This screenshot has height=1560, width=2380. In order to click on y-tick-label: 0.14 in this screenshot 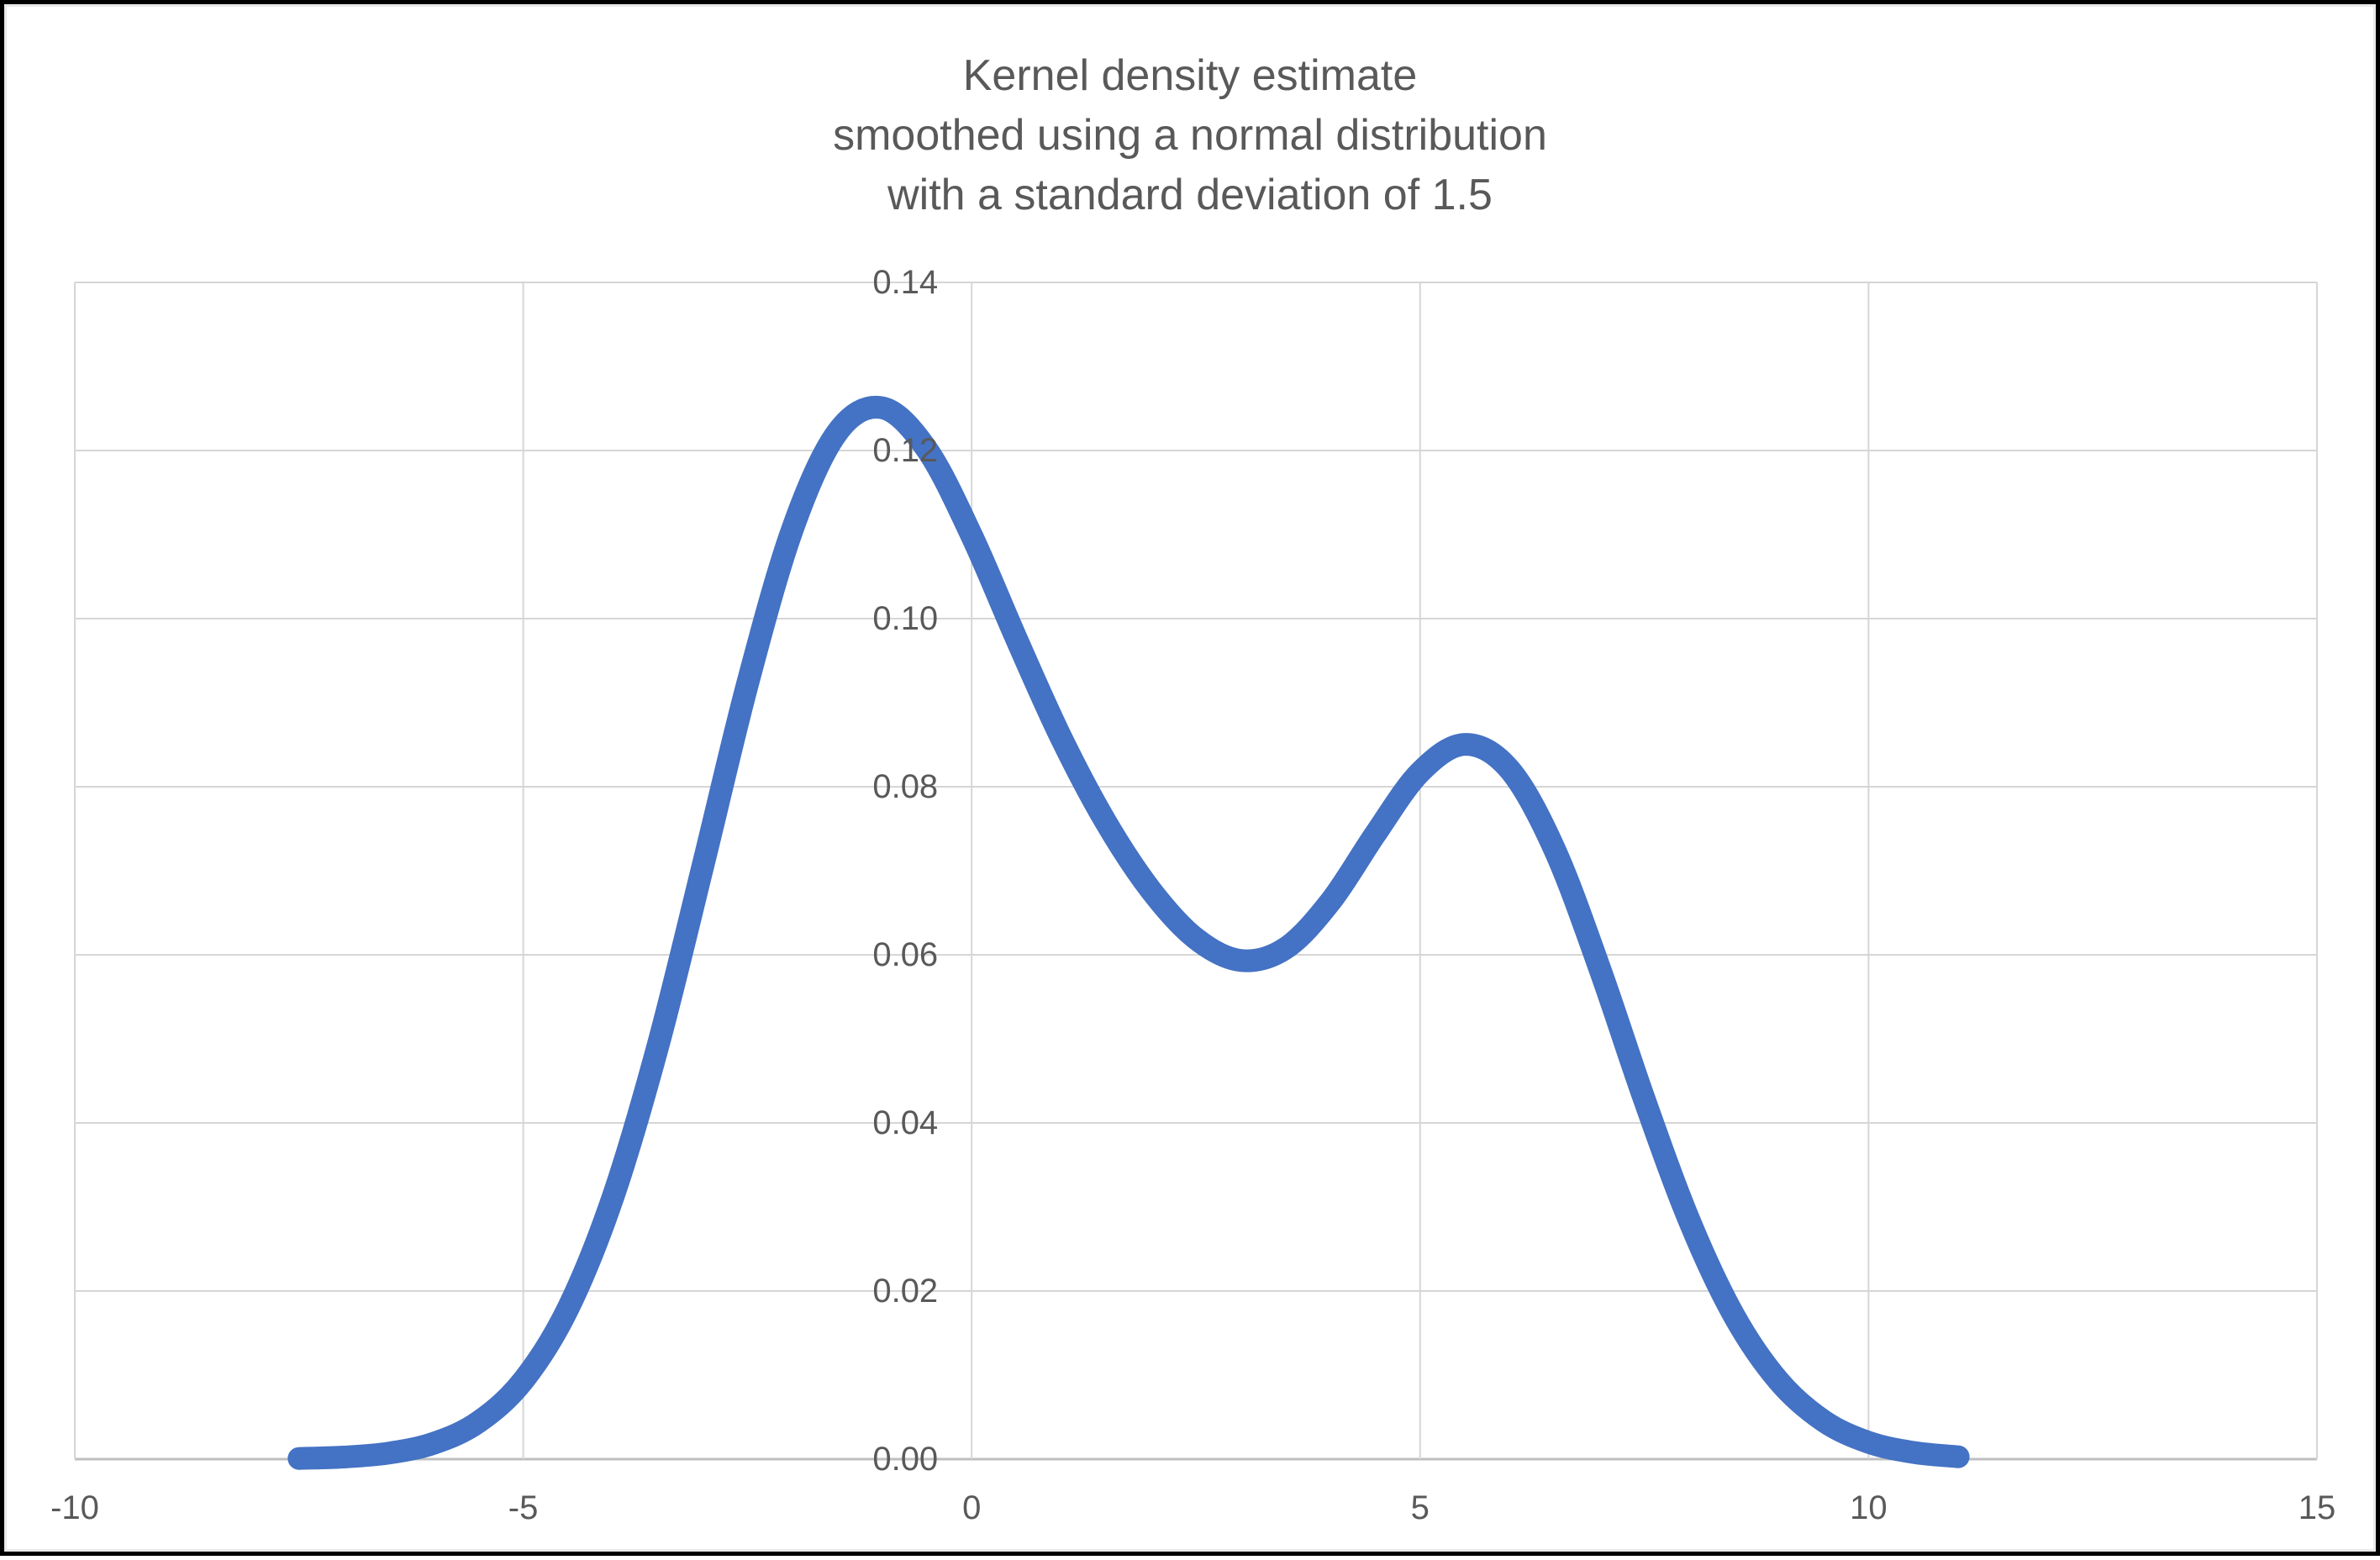, I will do `click(905, 282)`.